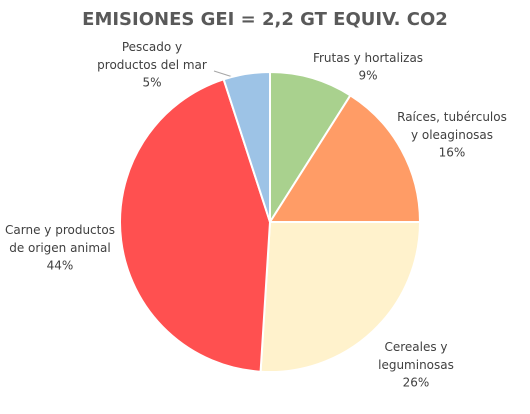 The height and width of the screenshot is (414, 530). Describe the element at coordinates (367, 76) in the screenshot. I see `value-label: 9%` at that location.